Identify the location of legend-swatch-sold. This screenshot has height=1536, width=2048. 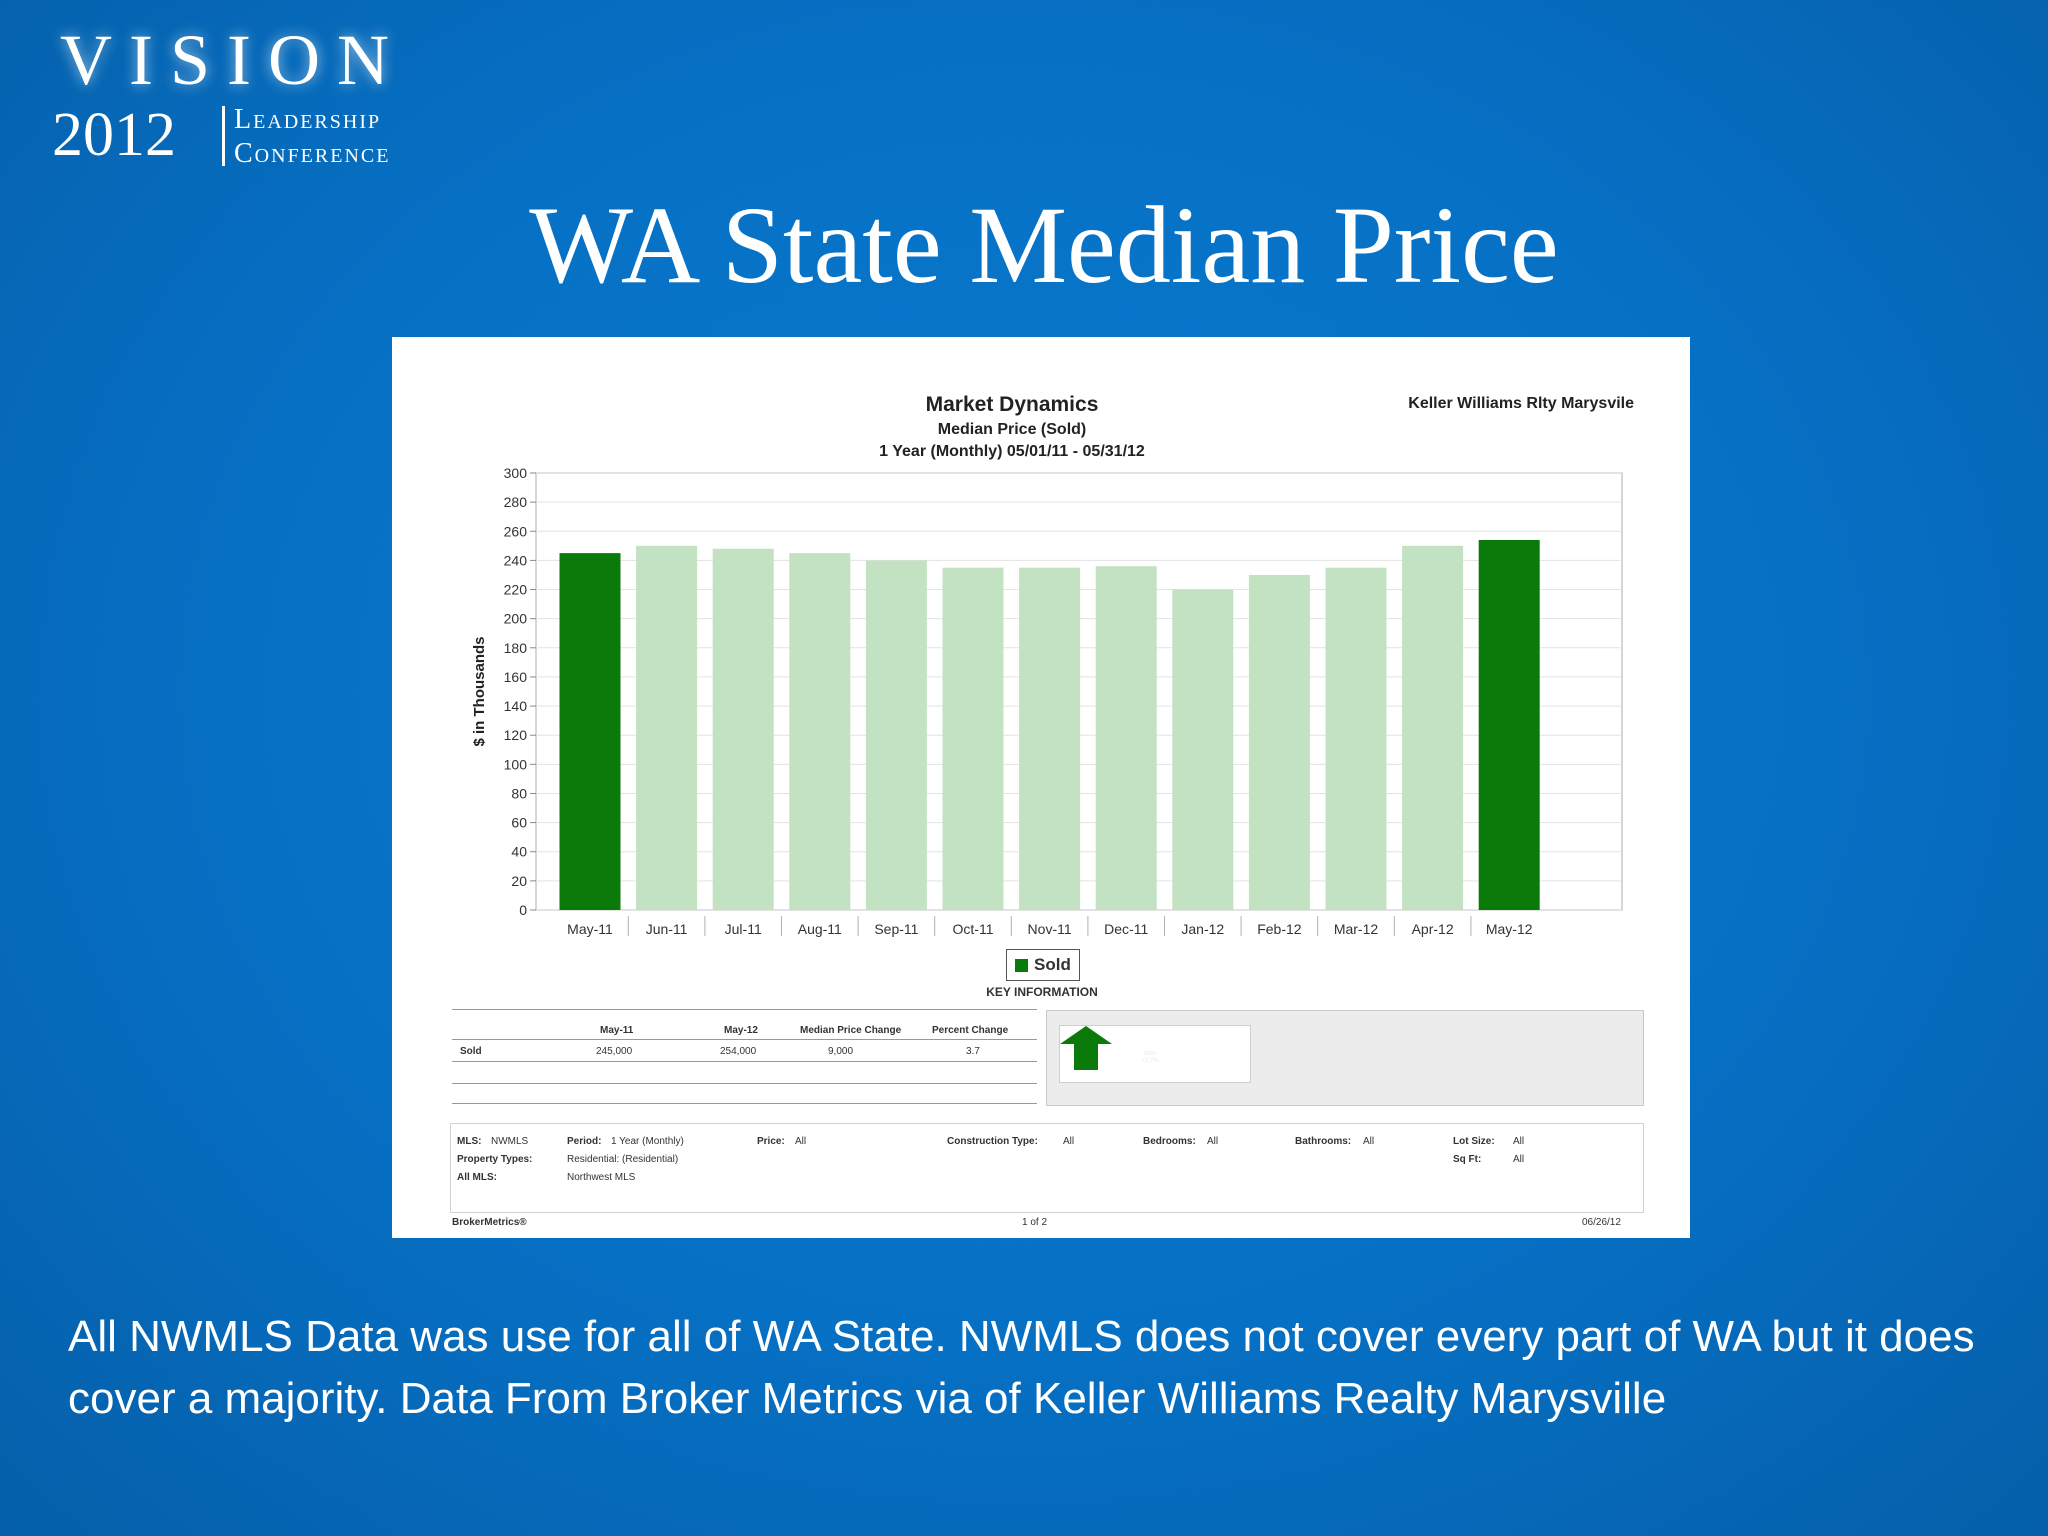
(1021, 965).